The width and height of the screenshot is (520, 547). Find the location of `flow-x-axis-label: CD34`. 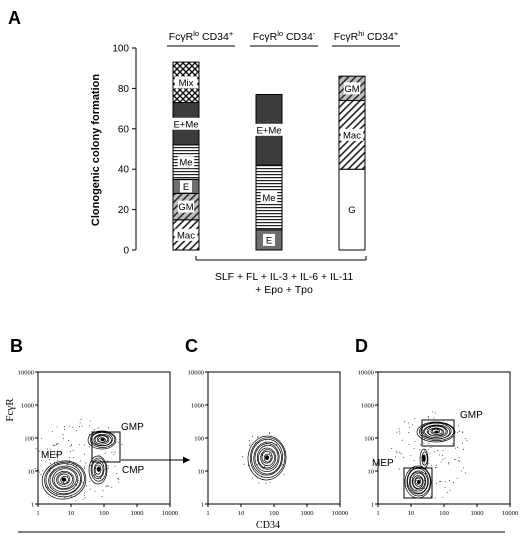

flow-x-axis-label: CD34 is located at coordinates (268, 525).